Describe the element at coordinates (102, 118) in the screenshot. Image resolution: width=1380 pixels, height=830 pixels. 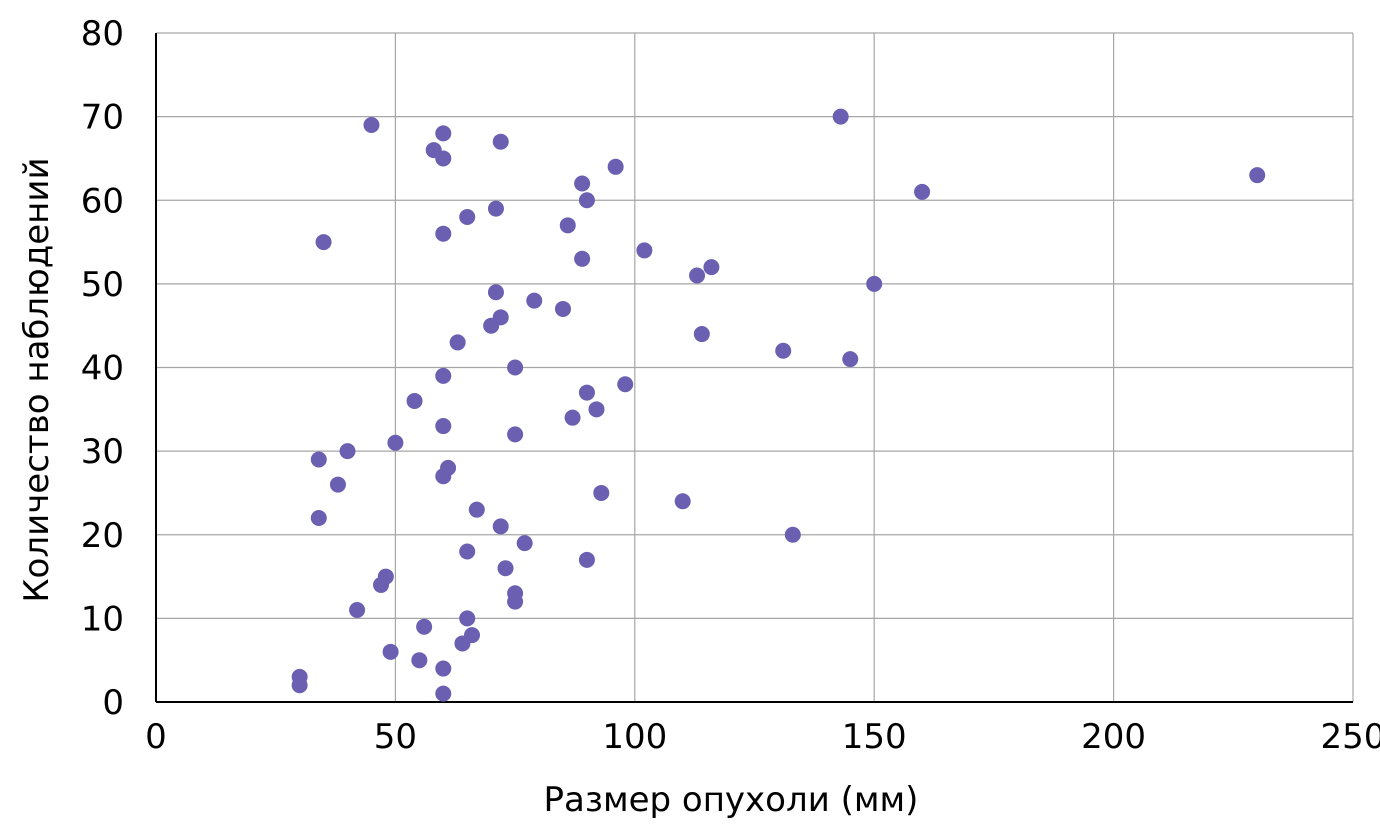
I see `y-tick-label: 70` at that location.